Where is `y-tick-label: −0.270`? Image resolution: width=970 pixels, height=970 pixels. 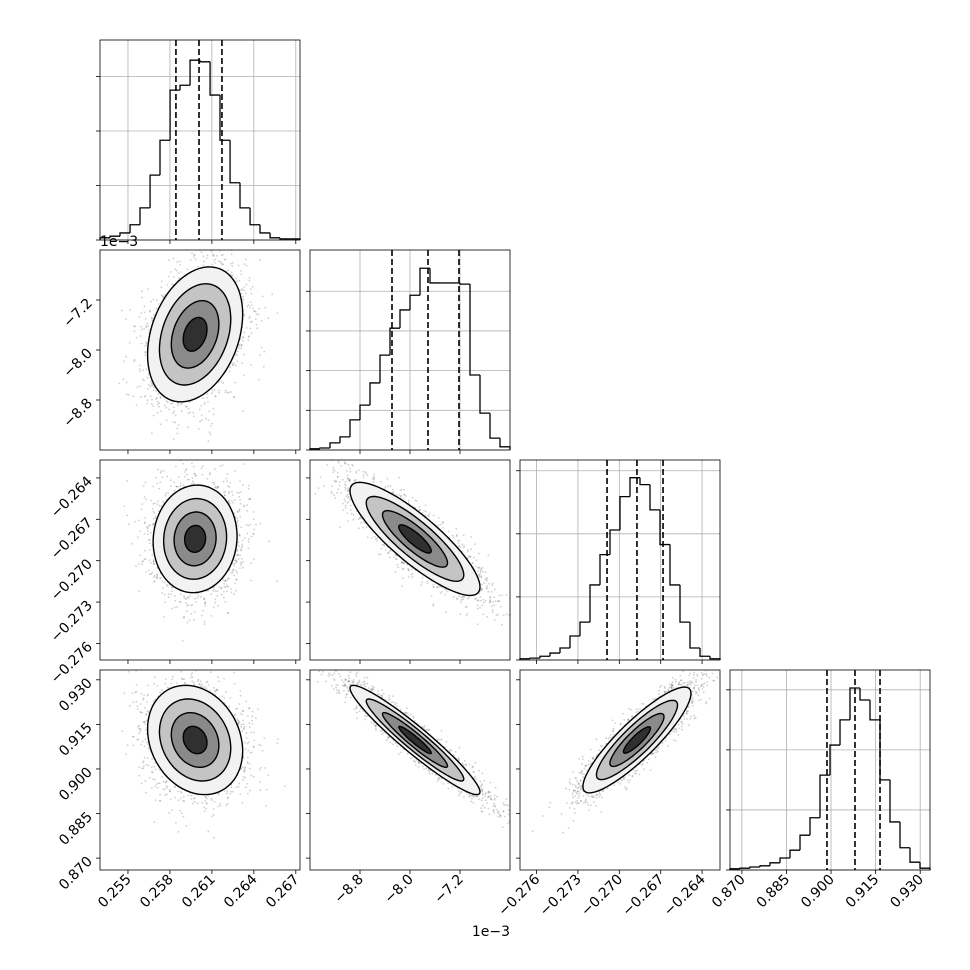
y-tick-label: −0.270 is located at coordinates (72, 580).